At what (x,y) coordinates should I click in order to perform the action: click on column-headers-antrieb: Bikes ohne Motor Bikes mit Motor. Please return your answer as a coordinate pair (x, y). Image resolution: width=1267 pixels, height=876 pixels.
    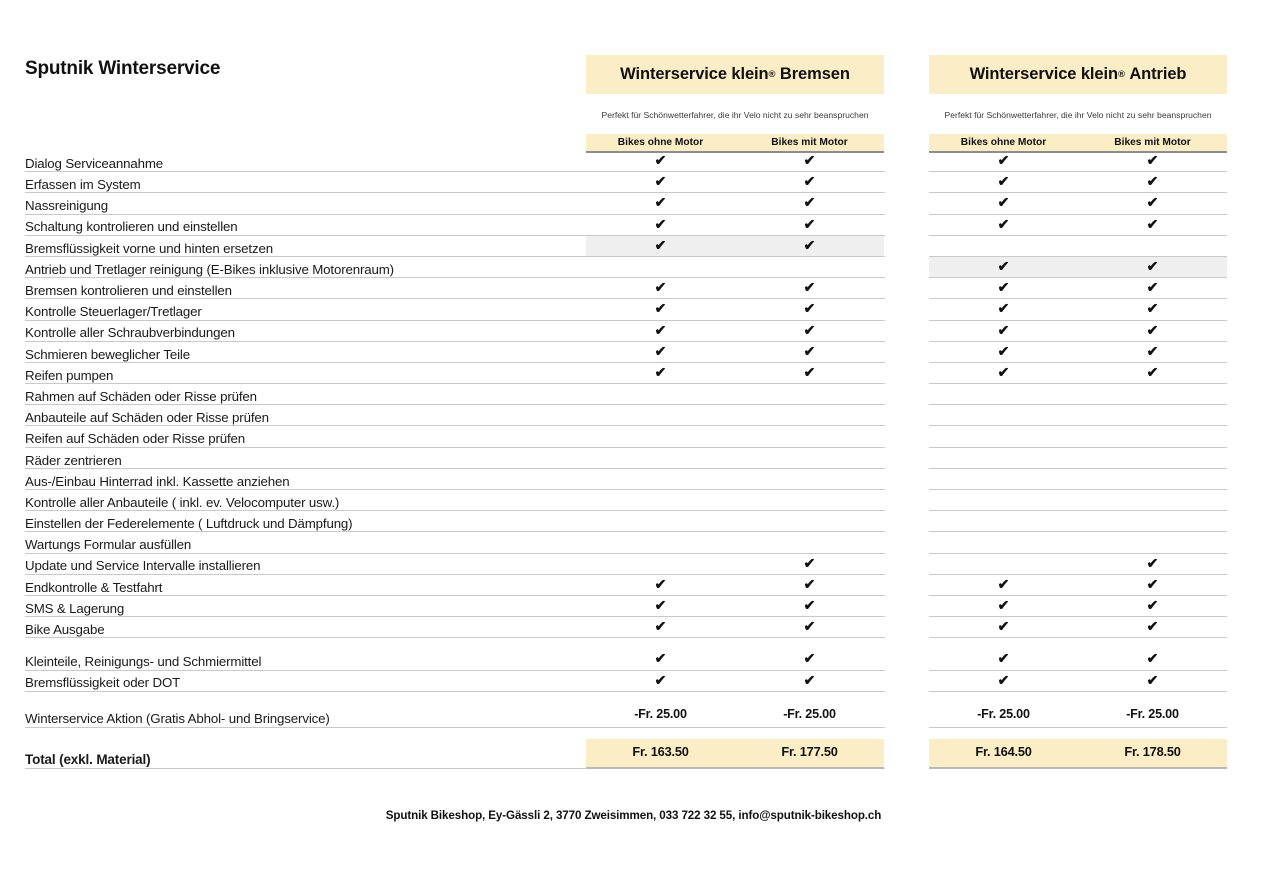
    Looking at the image, I should click on (1078, 143).